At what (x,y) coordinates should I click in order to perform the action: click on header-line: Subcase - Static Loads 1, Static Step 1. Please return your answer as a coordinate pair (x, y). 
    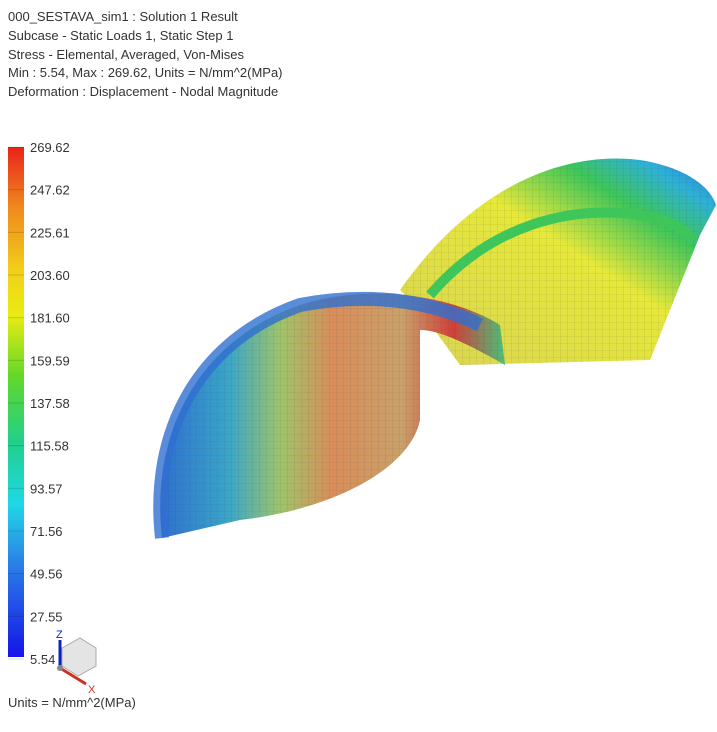
    Looking at the image, I should click on (121, 35).